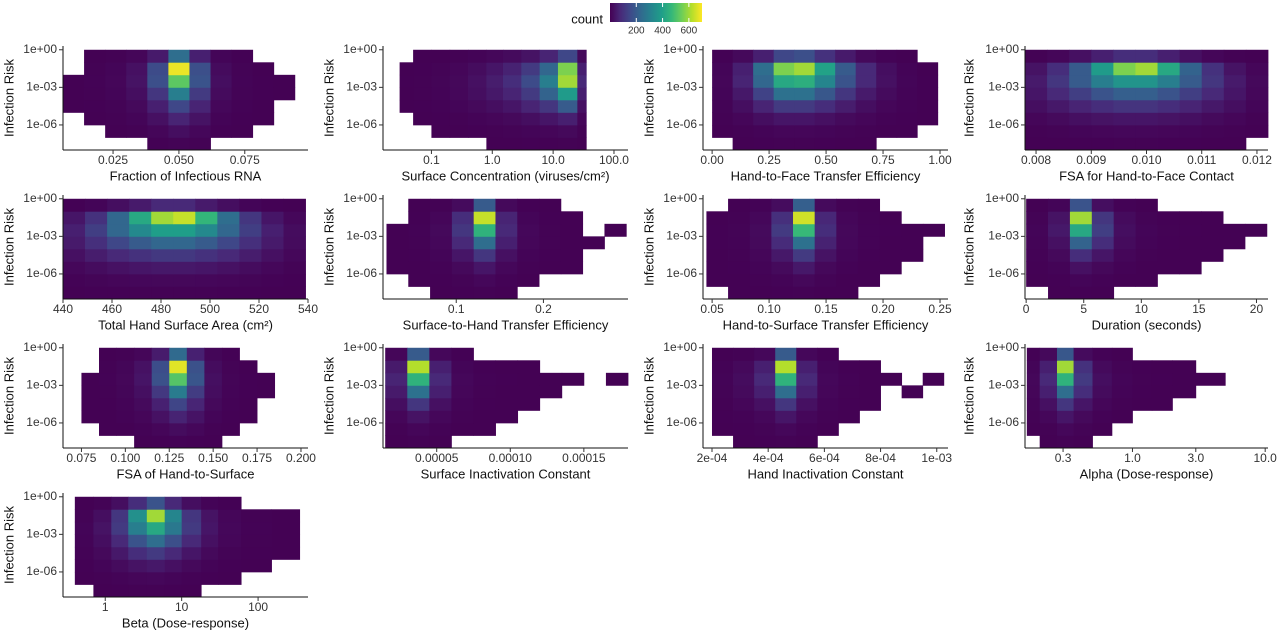 This screenshot has width=1280, height=633. I want to click on x-tick-label: 0.011, so click(1201, 160).